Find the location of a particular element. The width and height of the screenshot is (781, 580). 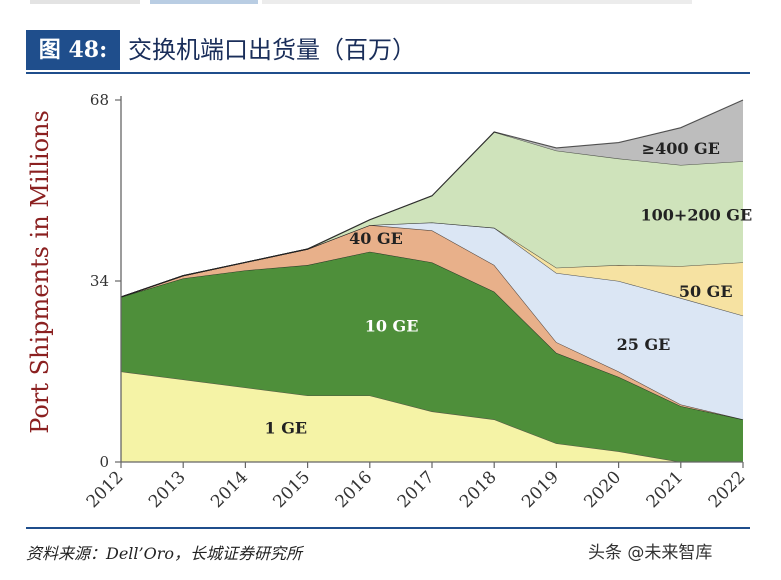

annotation-400-ge: ≥400 GE is located at coordinates (681, 148).